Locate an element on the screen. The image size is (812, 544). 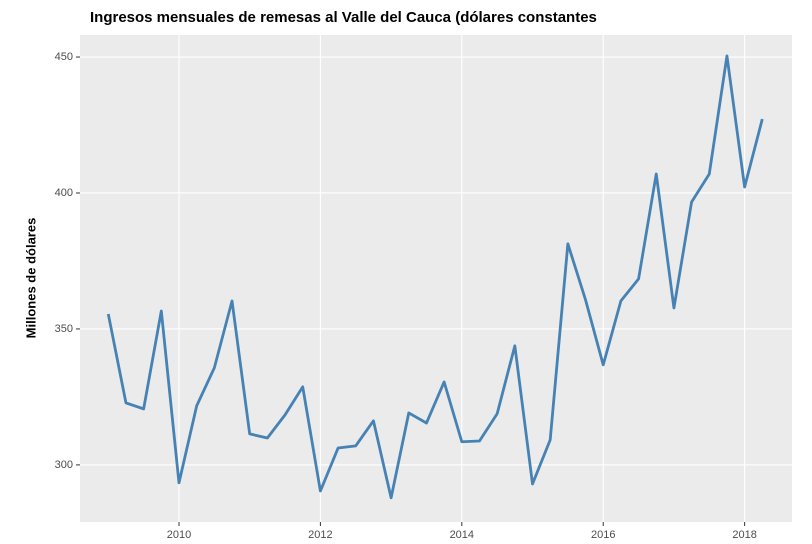
y-tick-label: 450 is located at coordinates (64, 57).